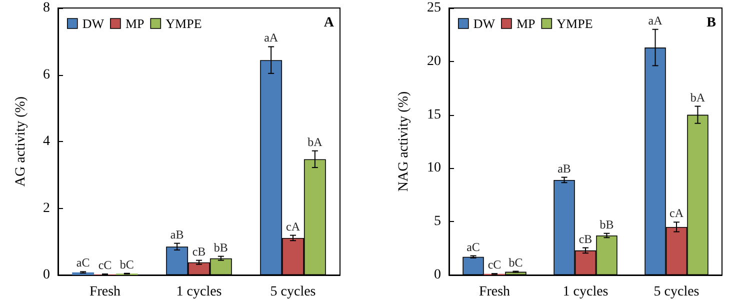  Describe the element at coordinates (21, 141) in the screenshot. I see `y-axis-title: AG activity (%)` at that location.